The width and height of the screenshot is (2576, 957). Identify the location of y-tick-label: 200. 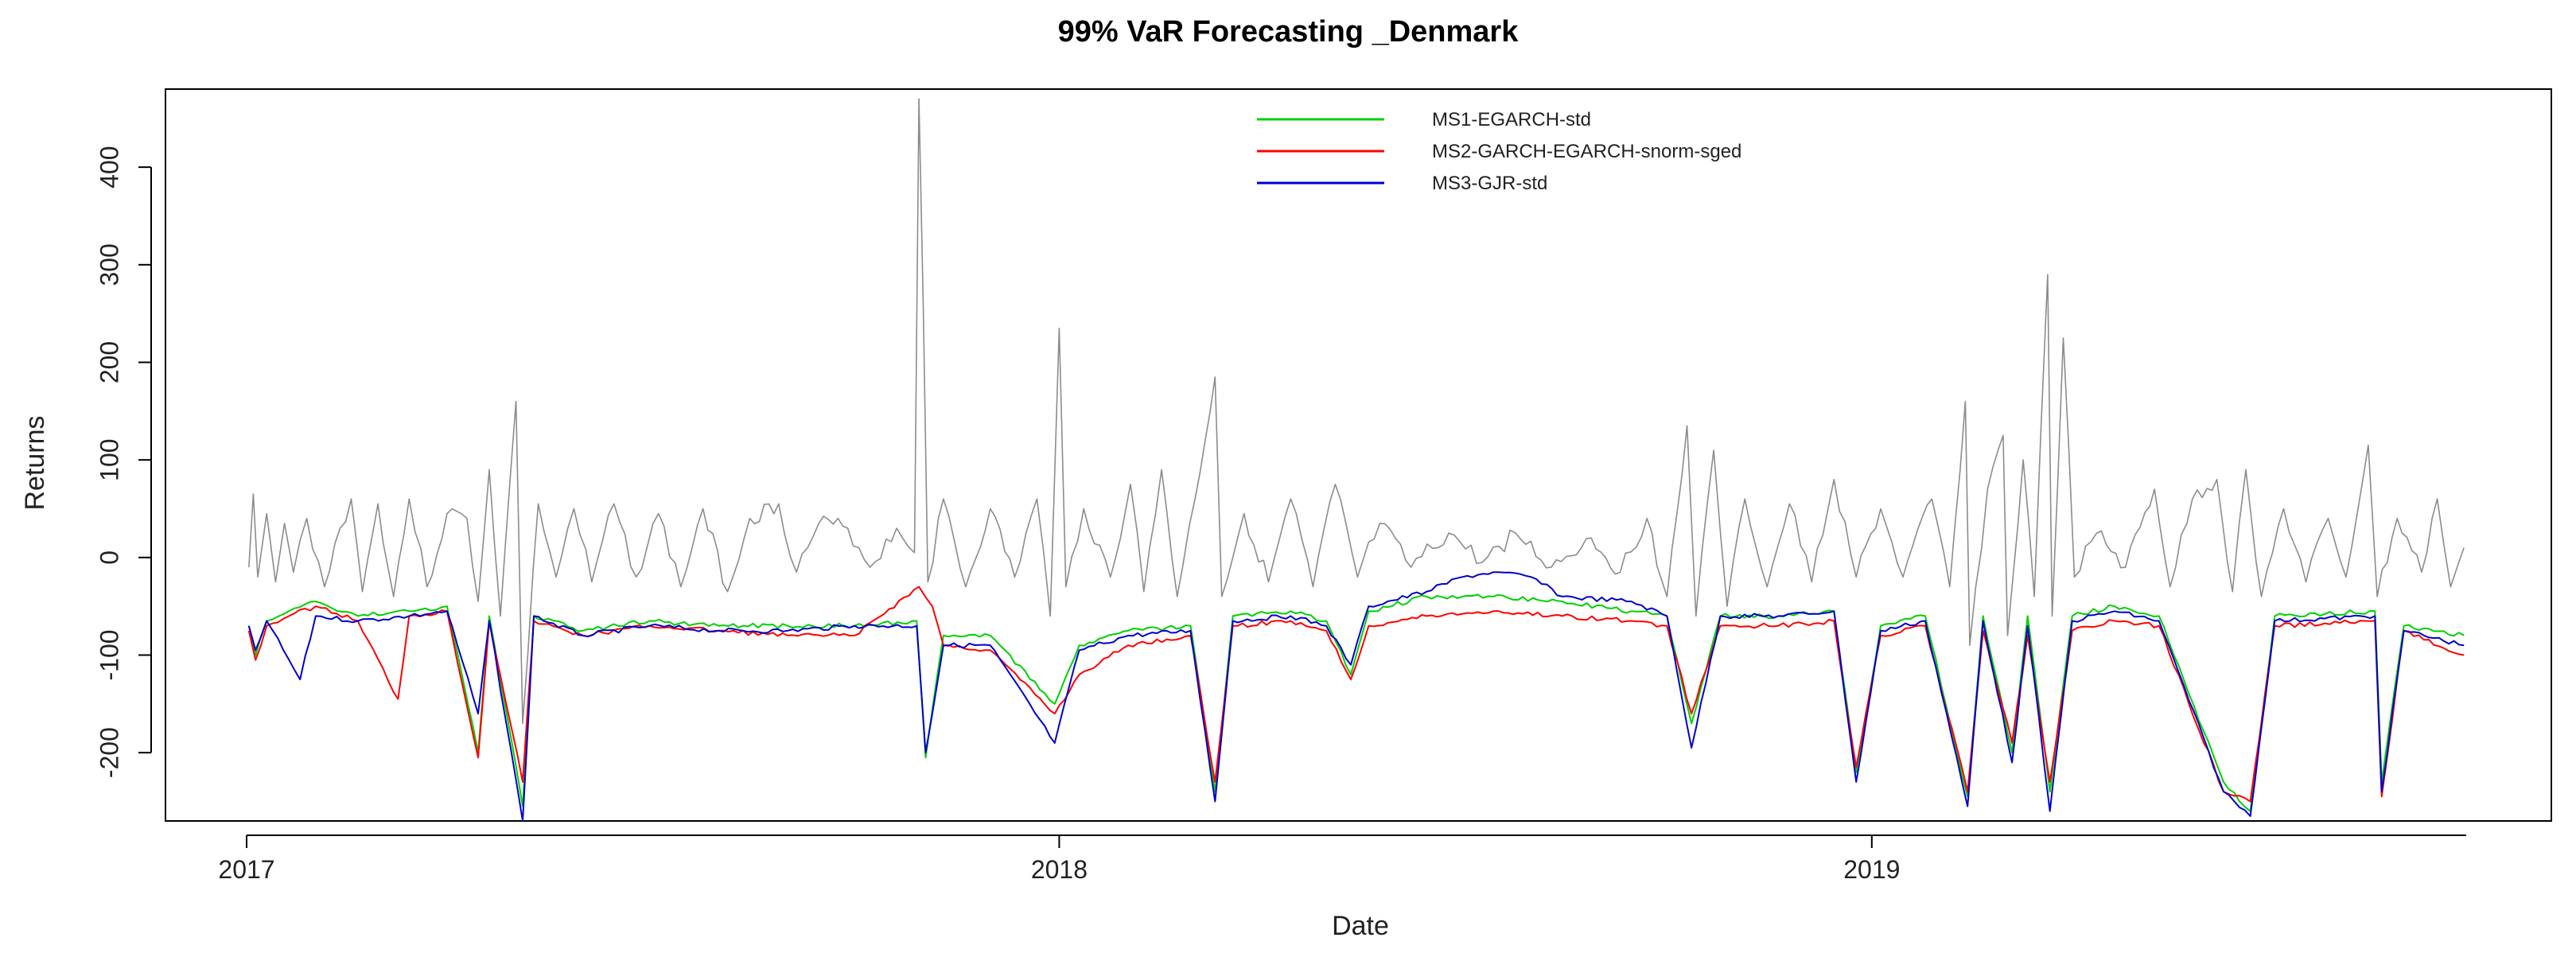
(109, 362).